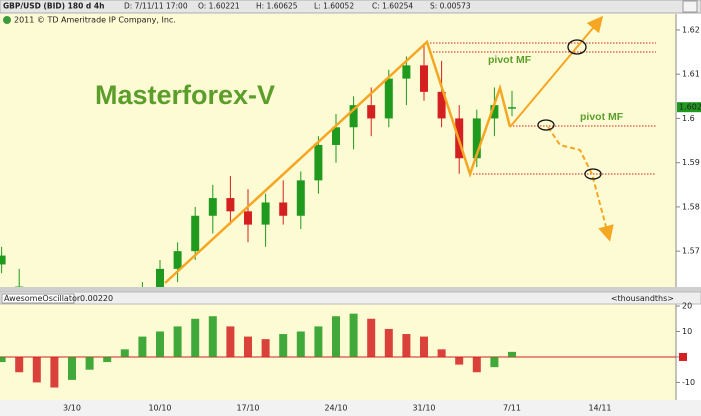 Image resolution: width=701 pixels, height=416 pixels. Describe the element at coordinates (94, 298) in the screenshot. I see `indicator-value: 0.0022` at that location.